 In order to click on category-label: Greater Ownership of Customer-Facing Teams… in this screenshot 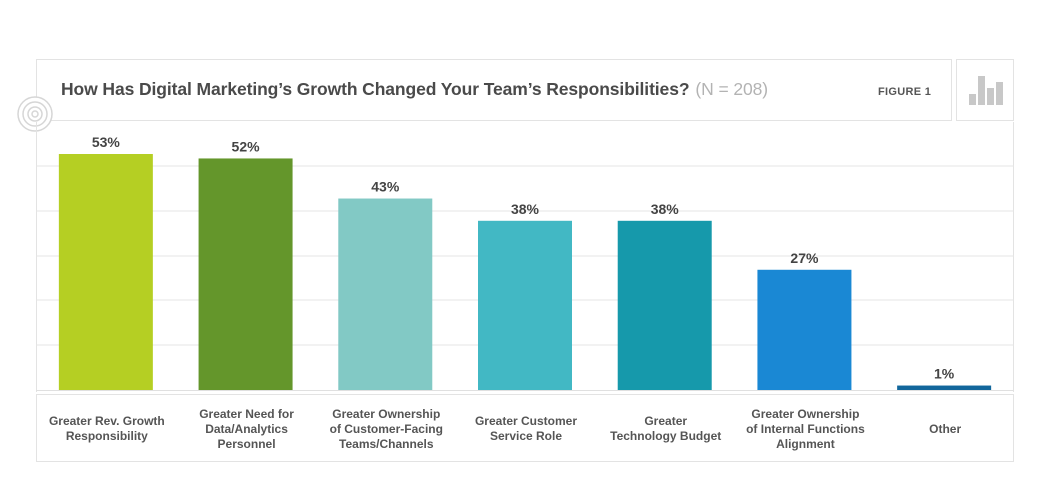, I will do `click(386, 428)`.